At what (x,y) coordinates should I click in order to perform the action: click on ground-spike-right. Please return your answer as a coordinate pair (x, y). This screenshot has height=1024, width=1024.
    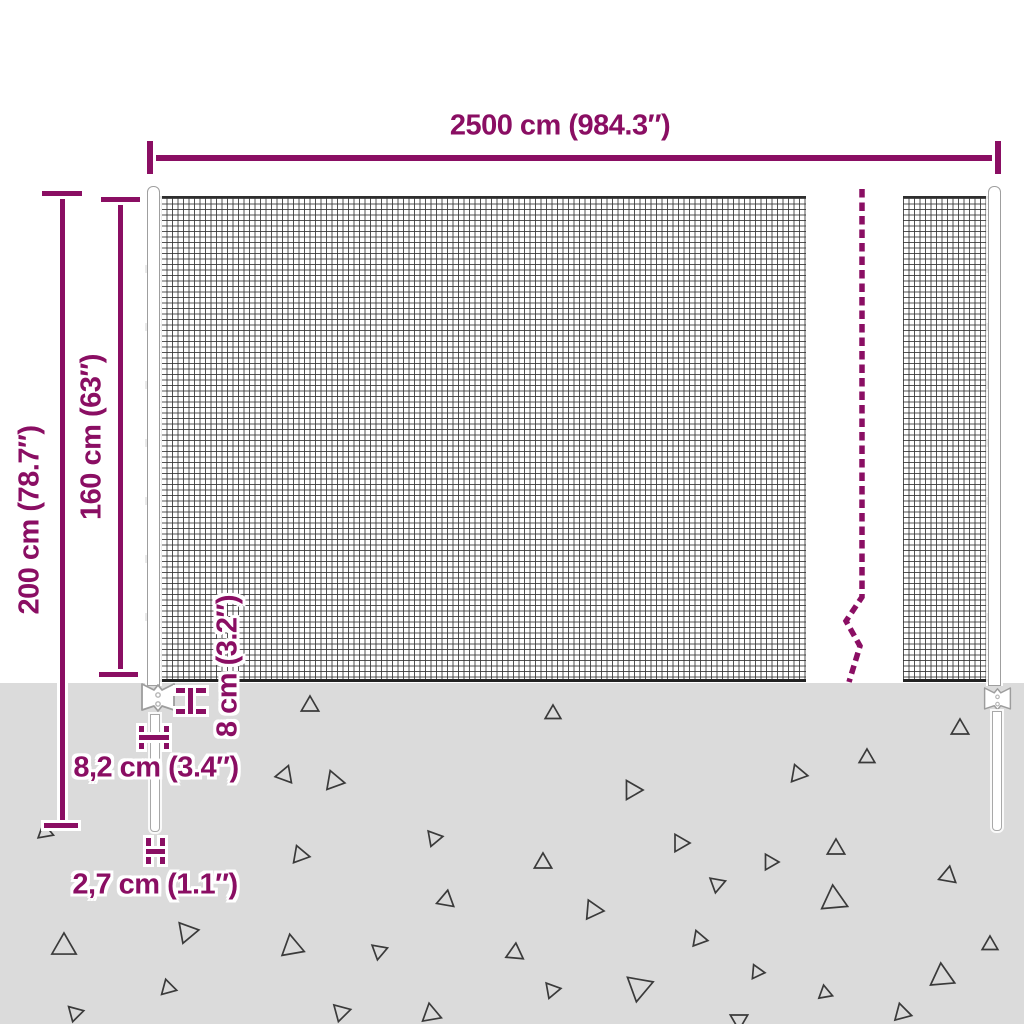
    Looking at the image, I should click on (997, 771).